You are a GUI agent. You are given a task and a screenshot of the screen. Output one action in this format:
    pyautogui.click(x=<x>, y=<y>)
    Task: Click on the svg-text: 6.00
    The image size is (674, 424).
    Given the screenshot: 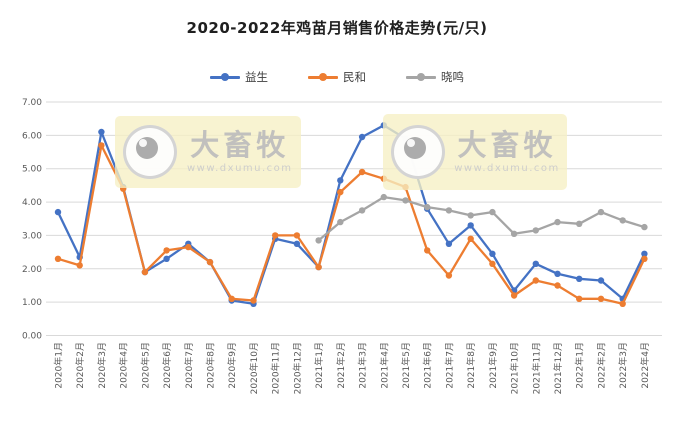 What is the action you would take?
    pyautogui.click(x=32, y=136)
    